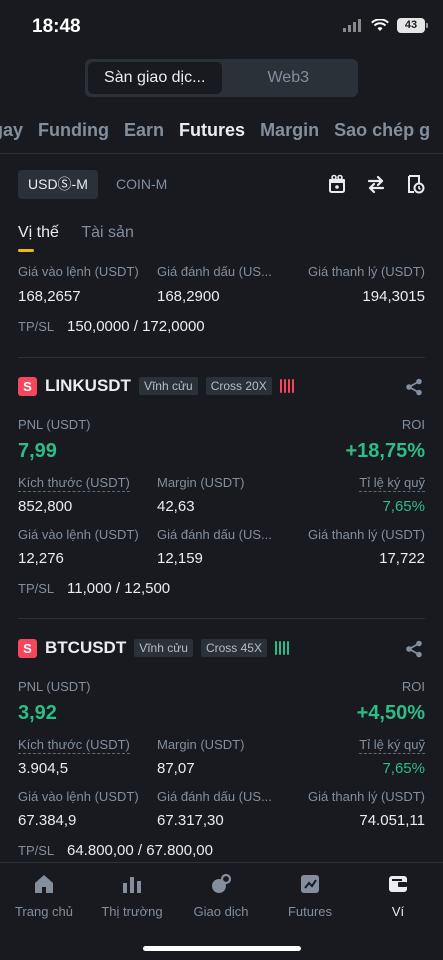 This screenshot has height=960, width=443. I want to click on tpsl-value: 64.800,00 / 67.800,00, so click(140, 850).